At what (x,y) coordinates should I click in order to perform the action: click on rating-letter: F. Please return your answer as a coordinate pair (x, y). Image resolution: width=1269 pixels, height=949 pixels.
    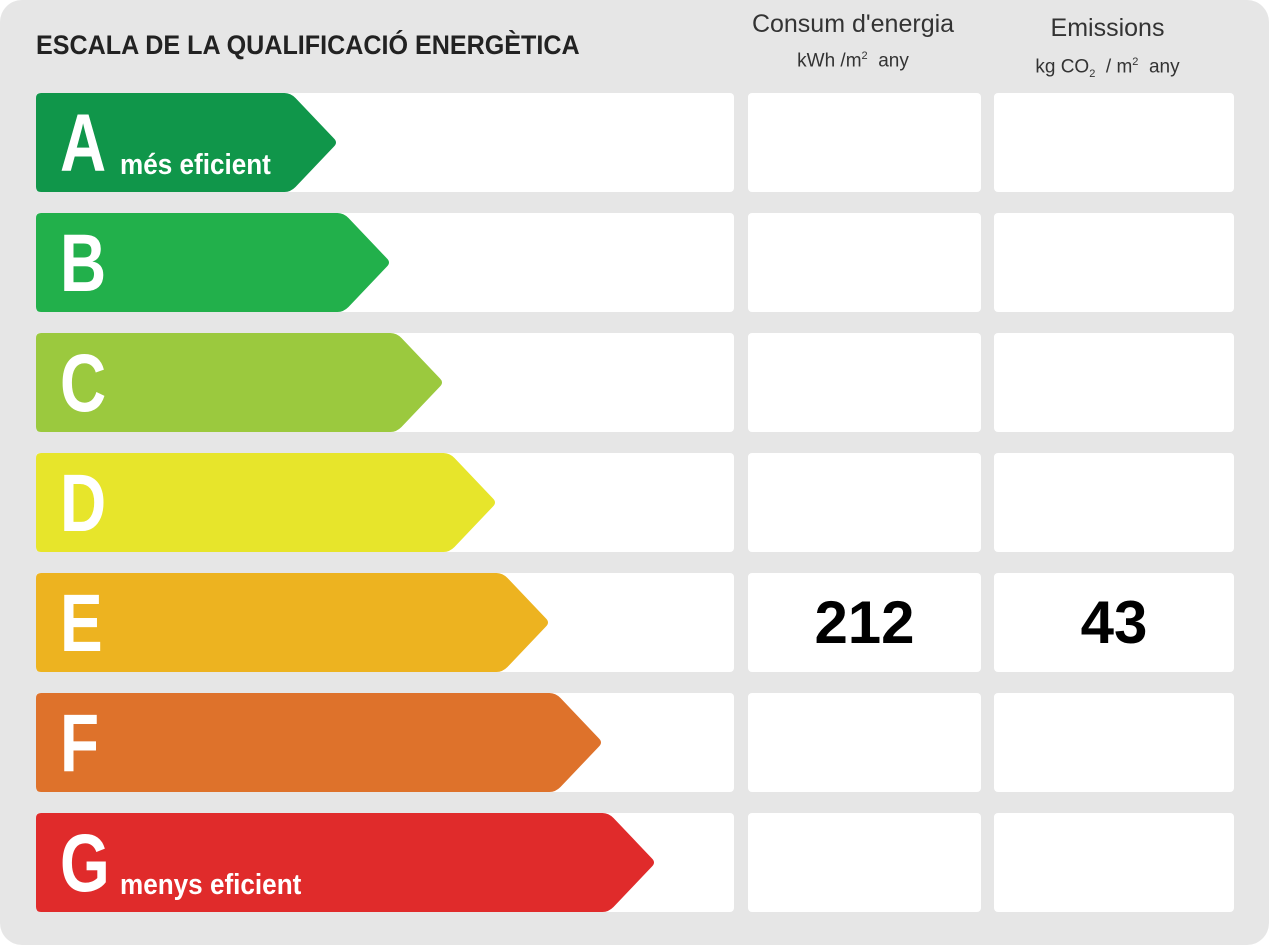
    Looking at the image, I should click on (80, 743).